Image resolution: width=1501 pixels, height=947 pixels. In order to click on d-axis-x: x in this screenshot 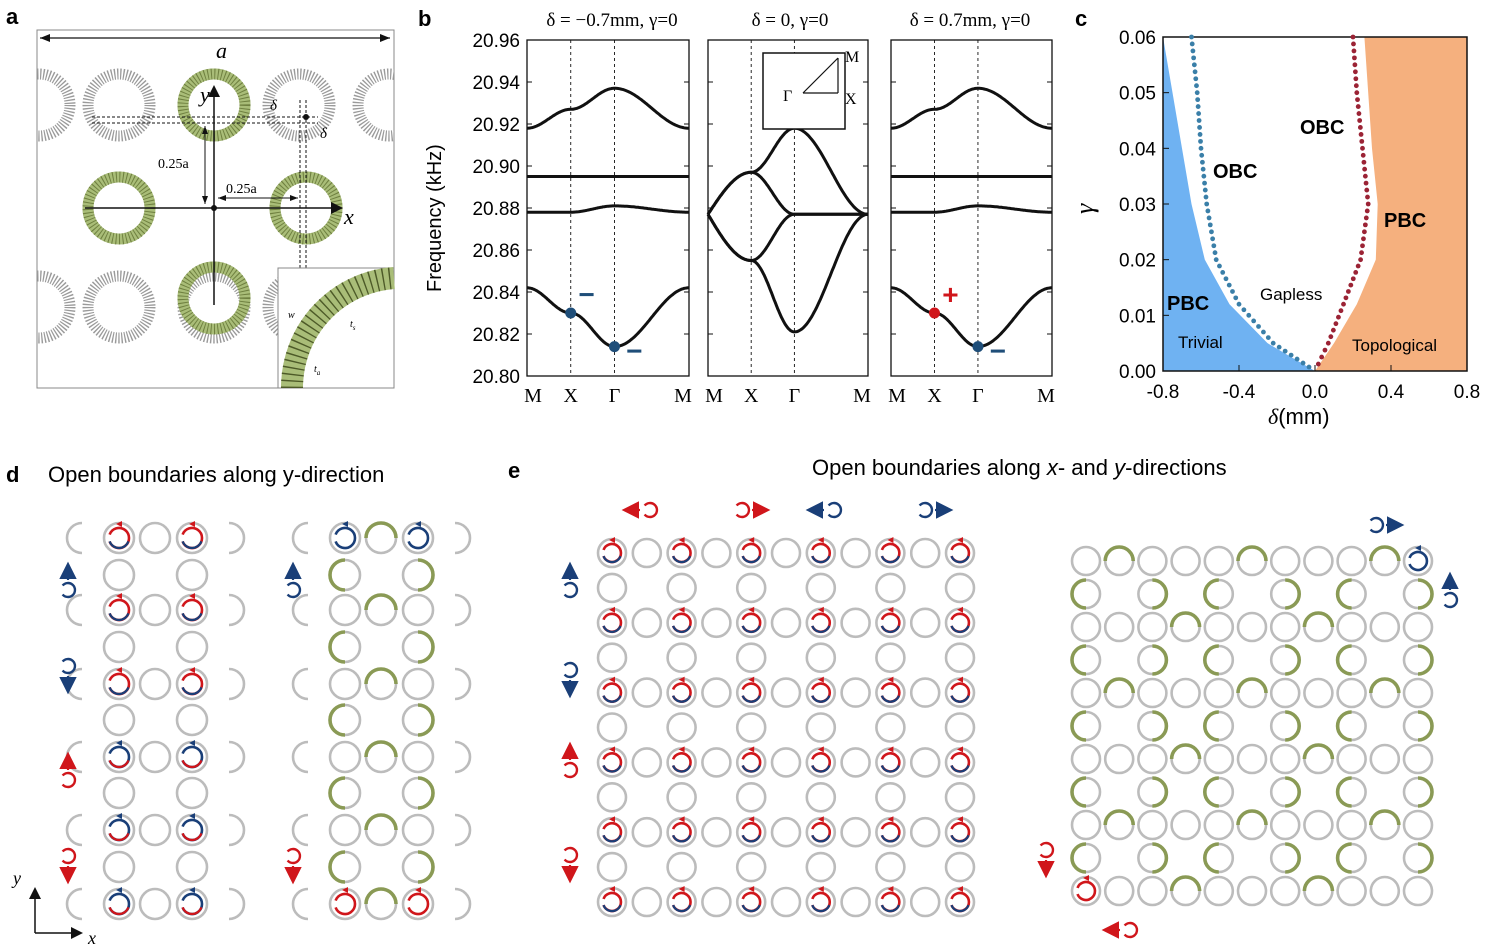, I will do `click(91, 937)`.